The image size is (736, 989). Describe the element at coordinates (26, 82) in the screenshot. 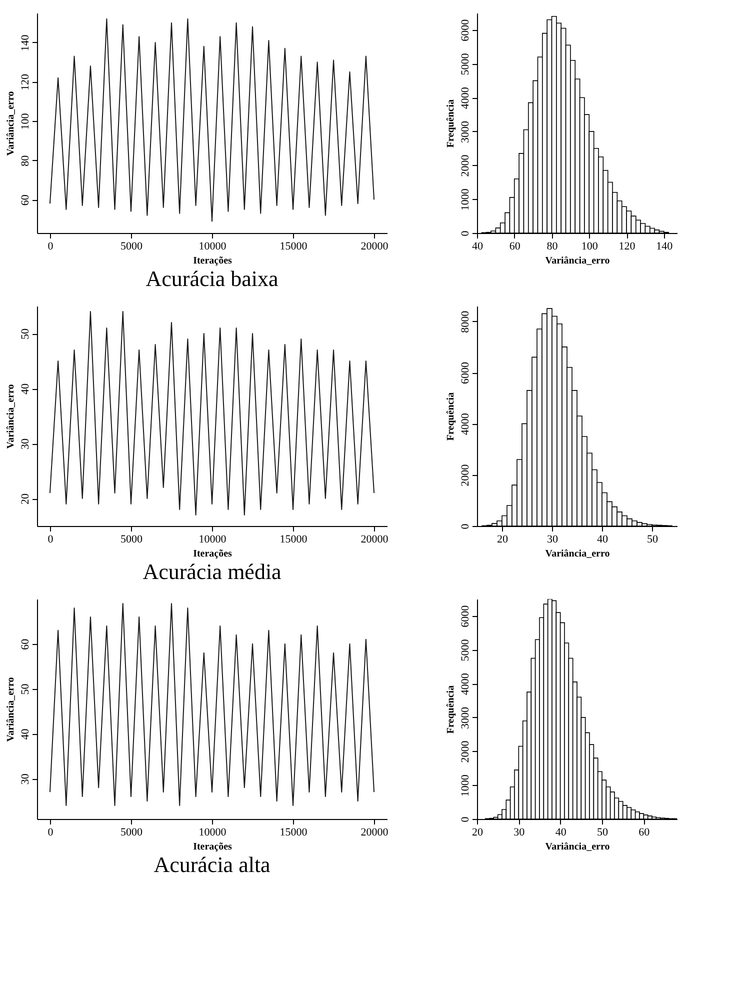

I see `y-tick-label: 120` at that location.